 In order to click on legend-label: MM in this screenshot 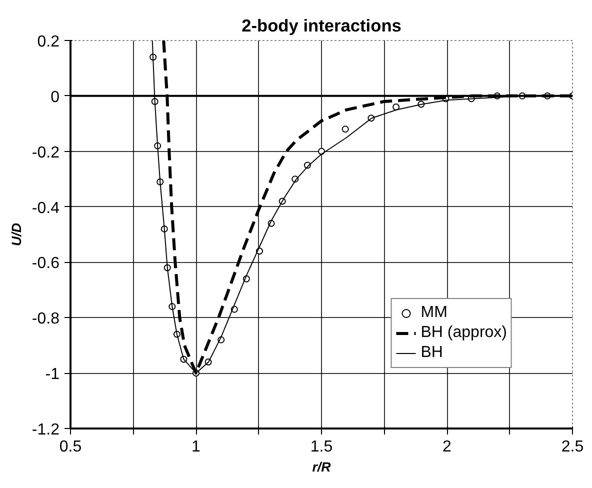, I will do `click(434, 313)`.